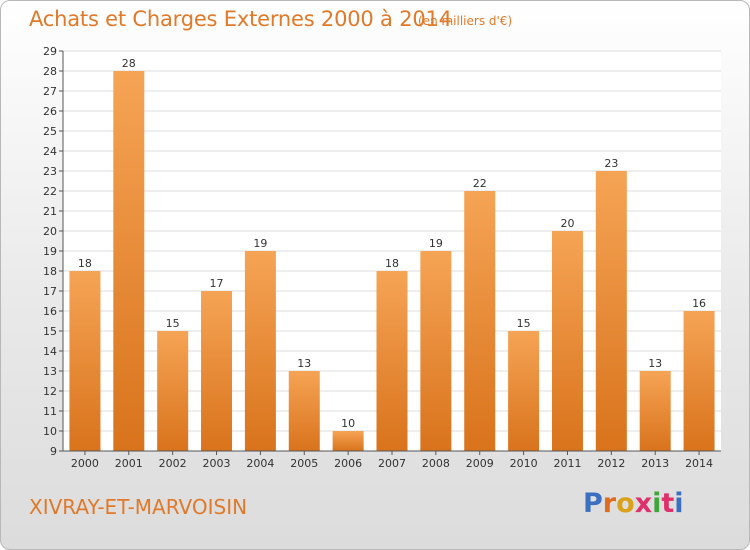 The image size is (750, 550). Describe the element at coordinates (217, 463) in the screenshot. I see `x-tick-label: 2003` at that location.